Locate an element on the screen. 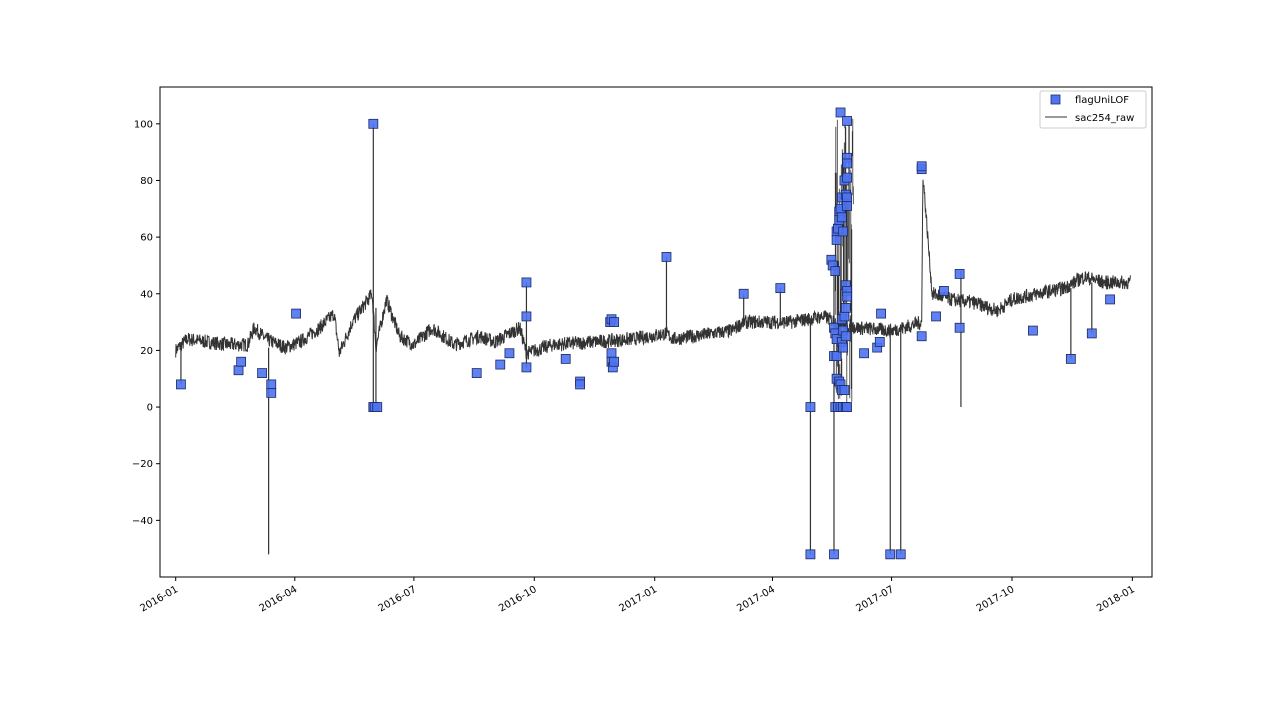 The image size is (1280, 720). y-tick-label: 40 is located at coordinates (146, 294).